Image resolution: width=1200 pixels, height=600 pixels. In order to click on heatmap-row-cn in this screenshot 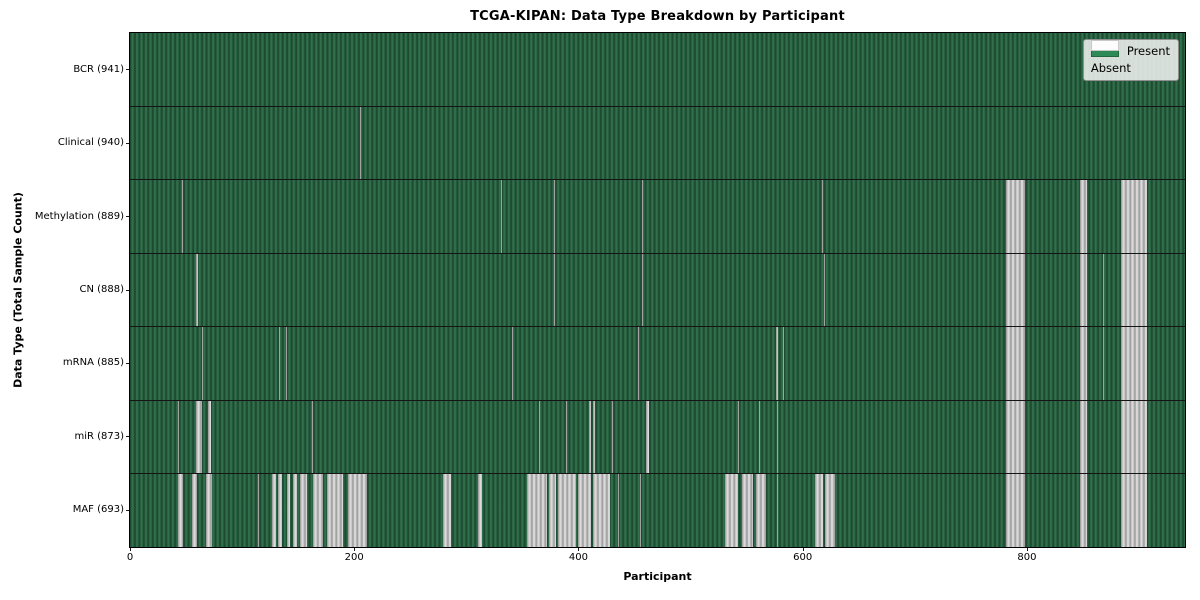, I will do `click(657, 290)`.